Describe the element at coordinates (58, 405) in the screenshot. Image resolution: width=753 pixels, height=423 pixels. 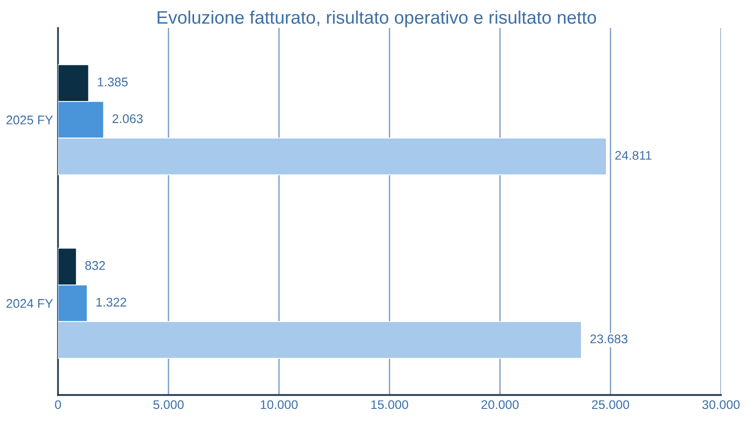
I see `x-tick-label: 0` at that location.